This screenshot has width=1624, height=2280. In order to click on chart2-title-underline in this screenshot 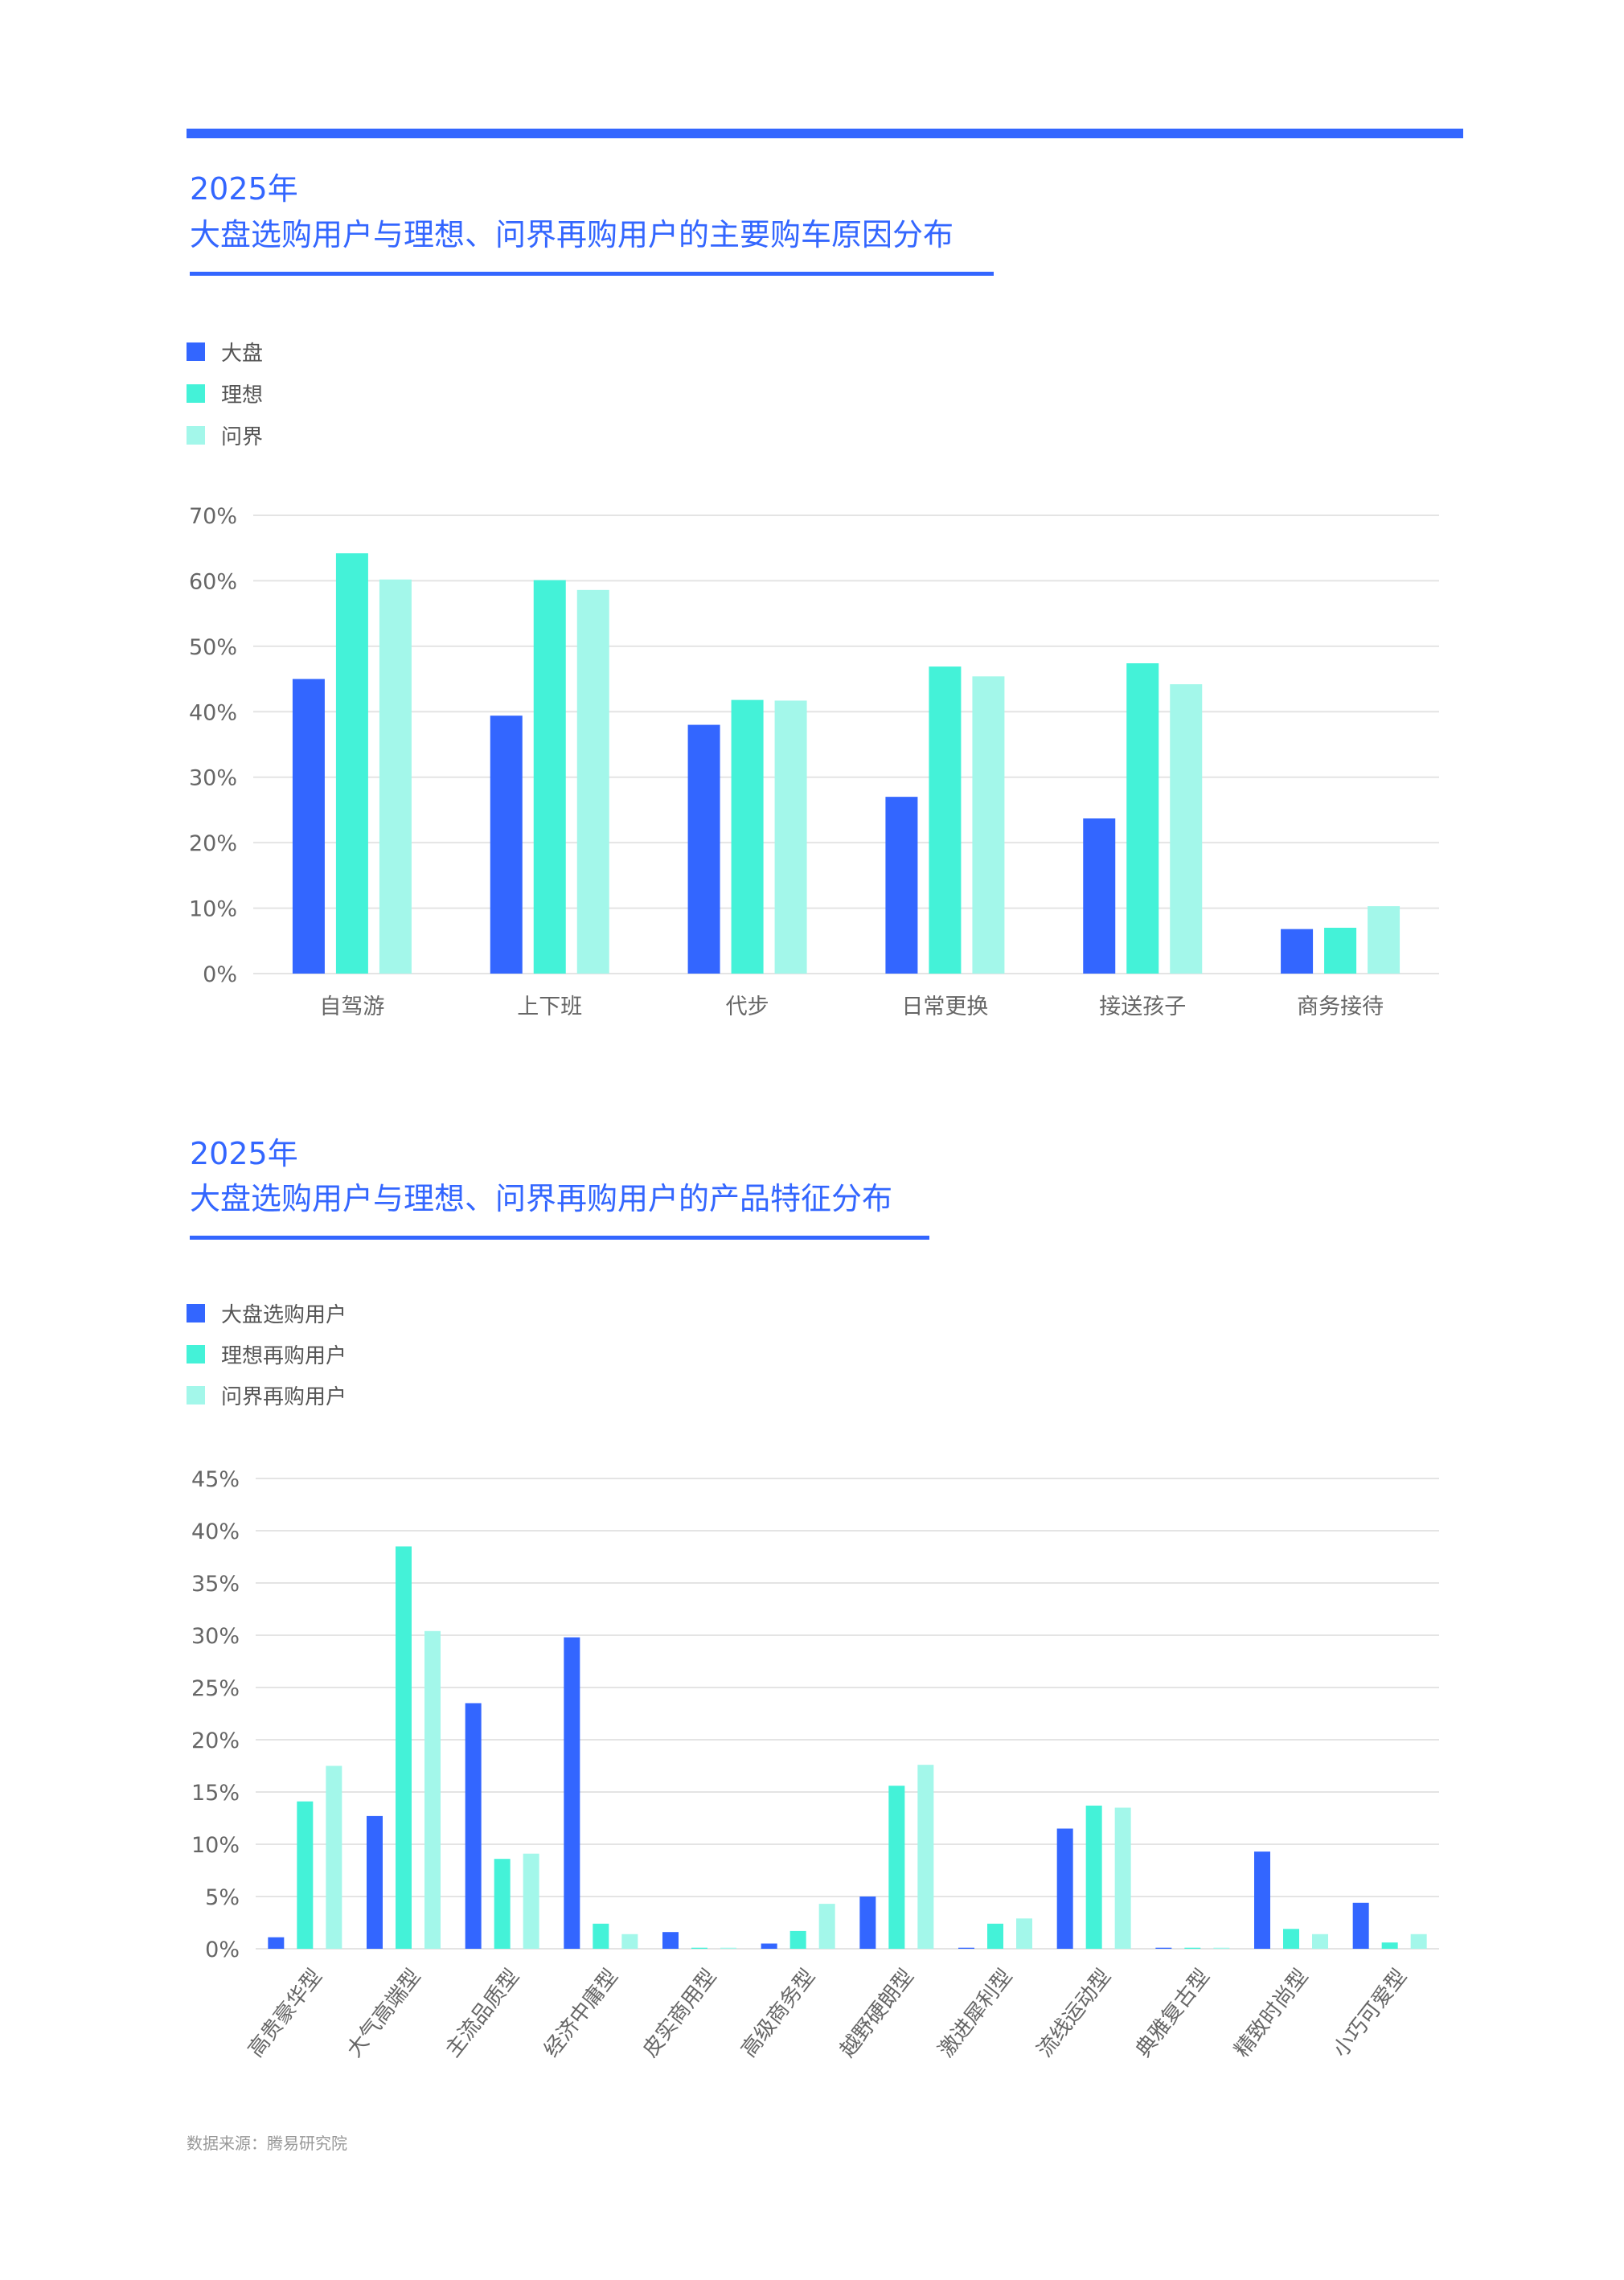, I will do `click(560, 1238)`.